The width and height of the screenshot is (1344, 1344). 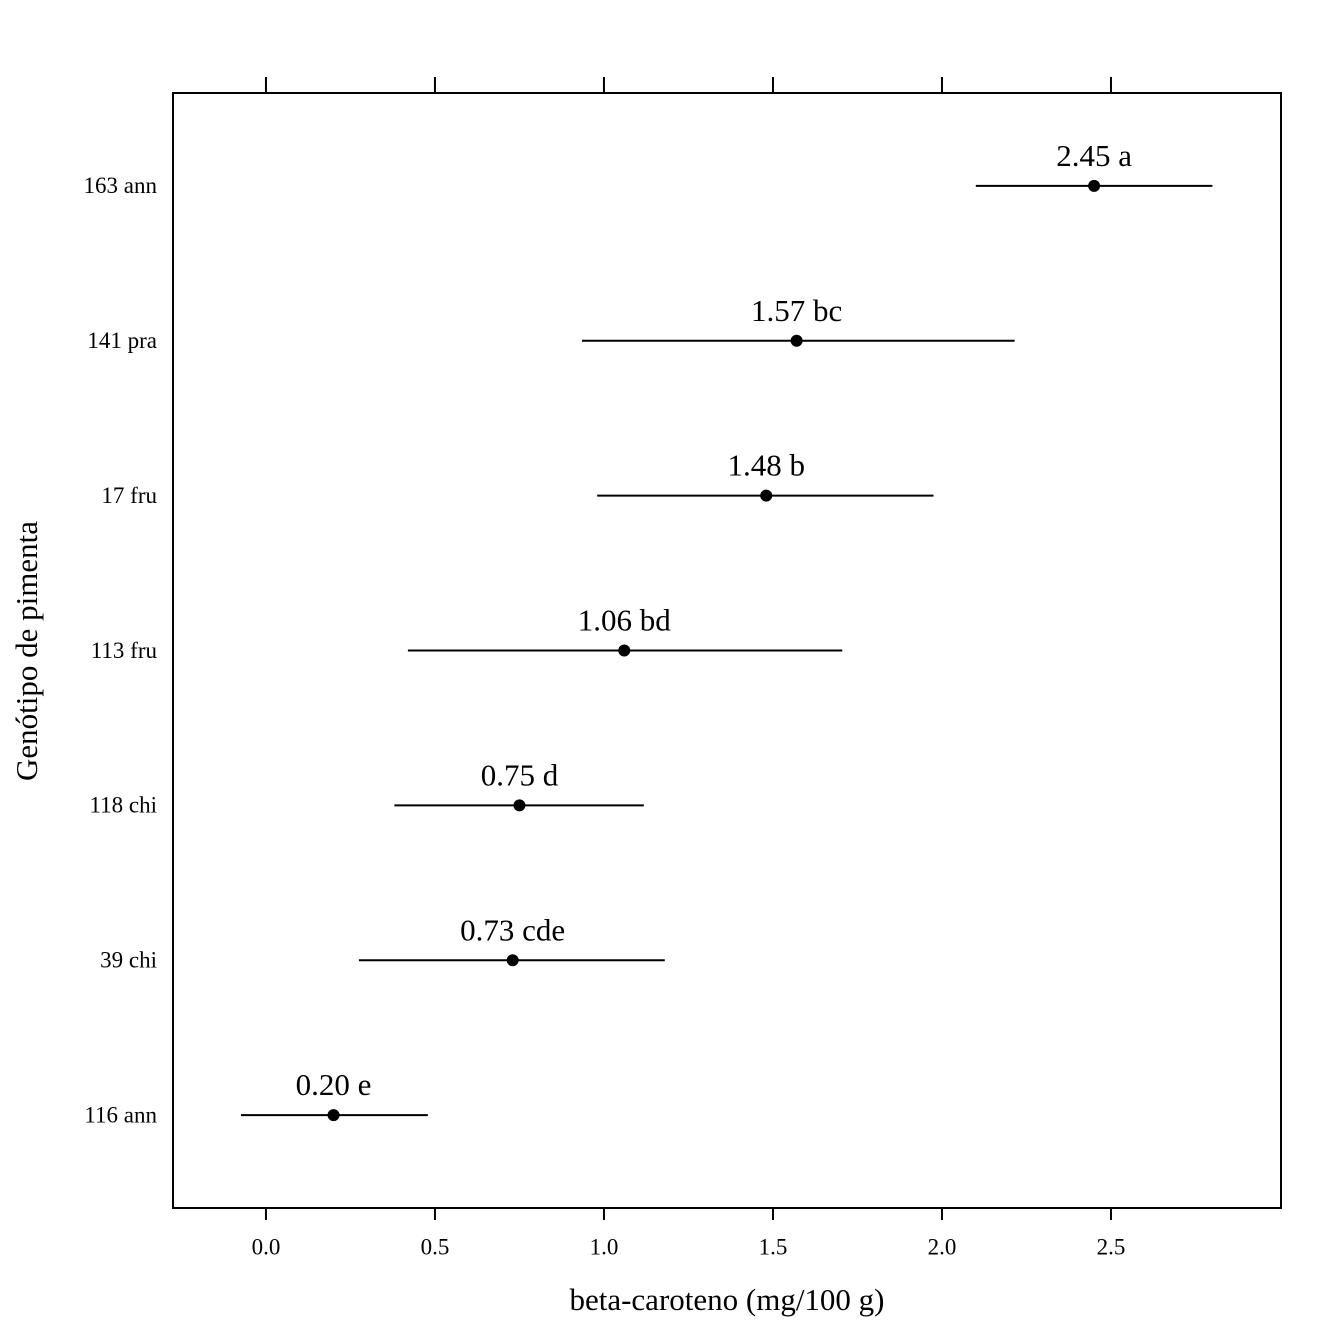 I want to click on value-label: 2.45 a, so click(x=1094, y=155).